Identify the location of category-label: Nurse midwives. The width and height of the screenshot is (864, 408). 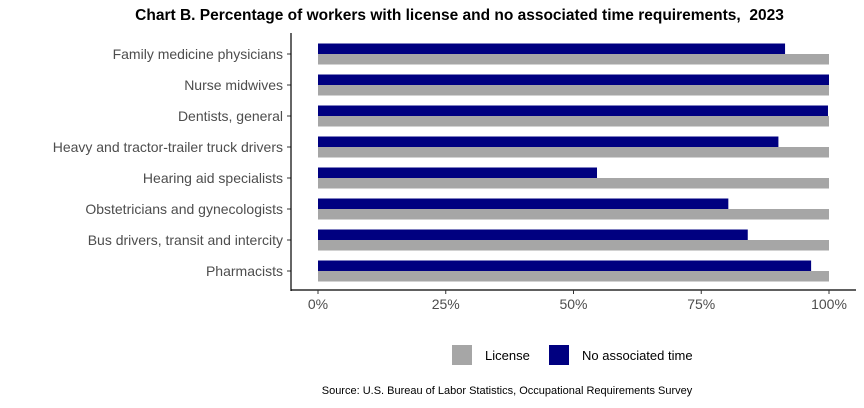
(233, 85).